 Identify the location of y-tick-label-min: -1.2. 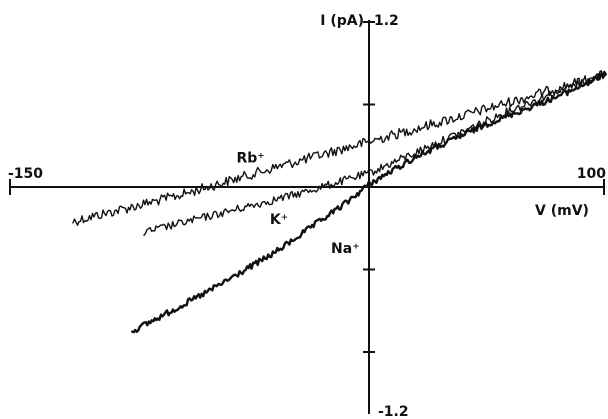
(393, 411).